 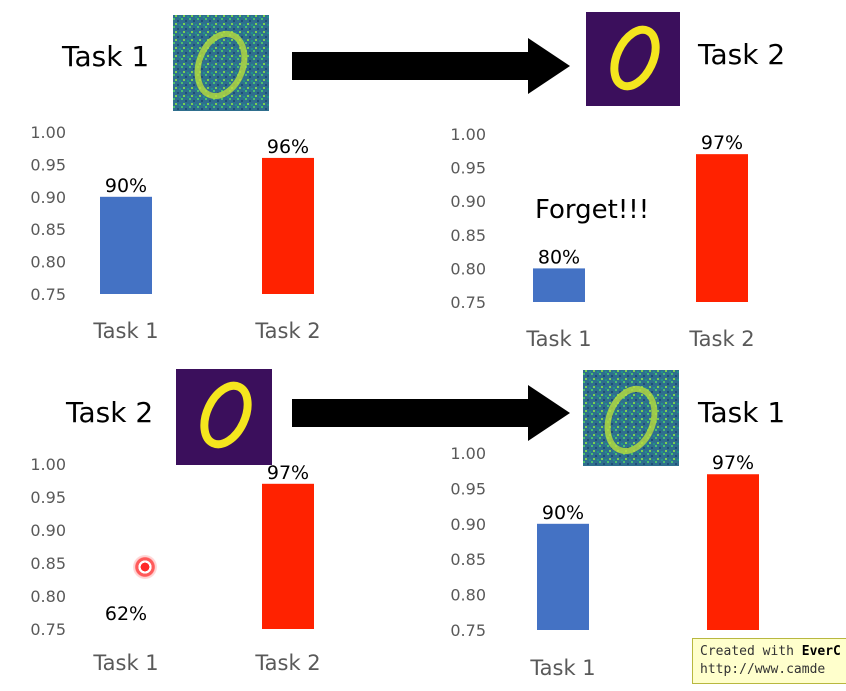 I want to click on row1-left-title: Task 1, so click(x=106, y=56).